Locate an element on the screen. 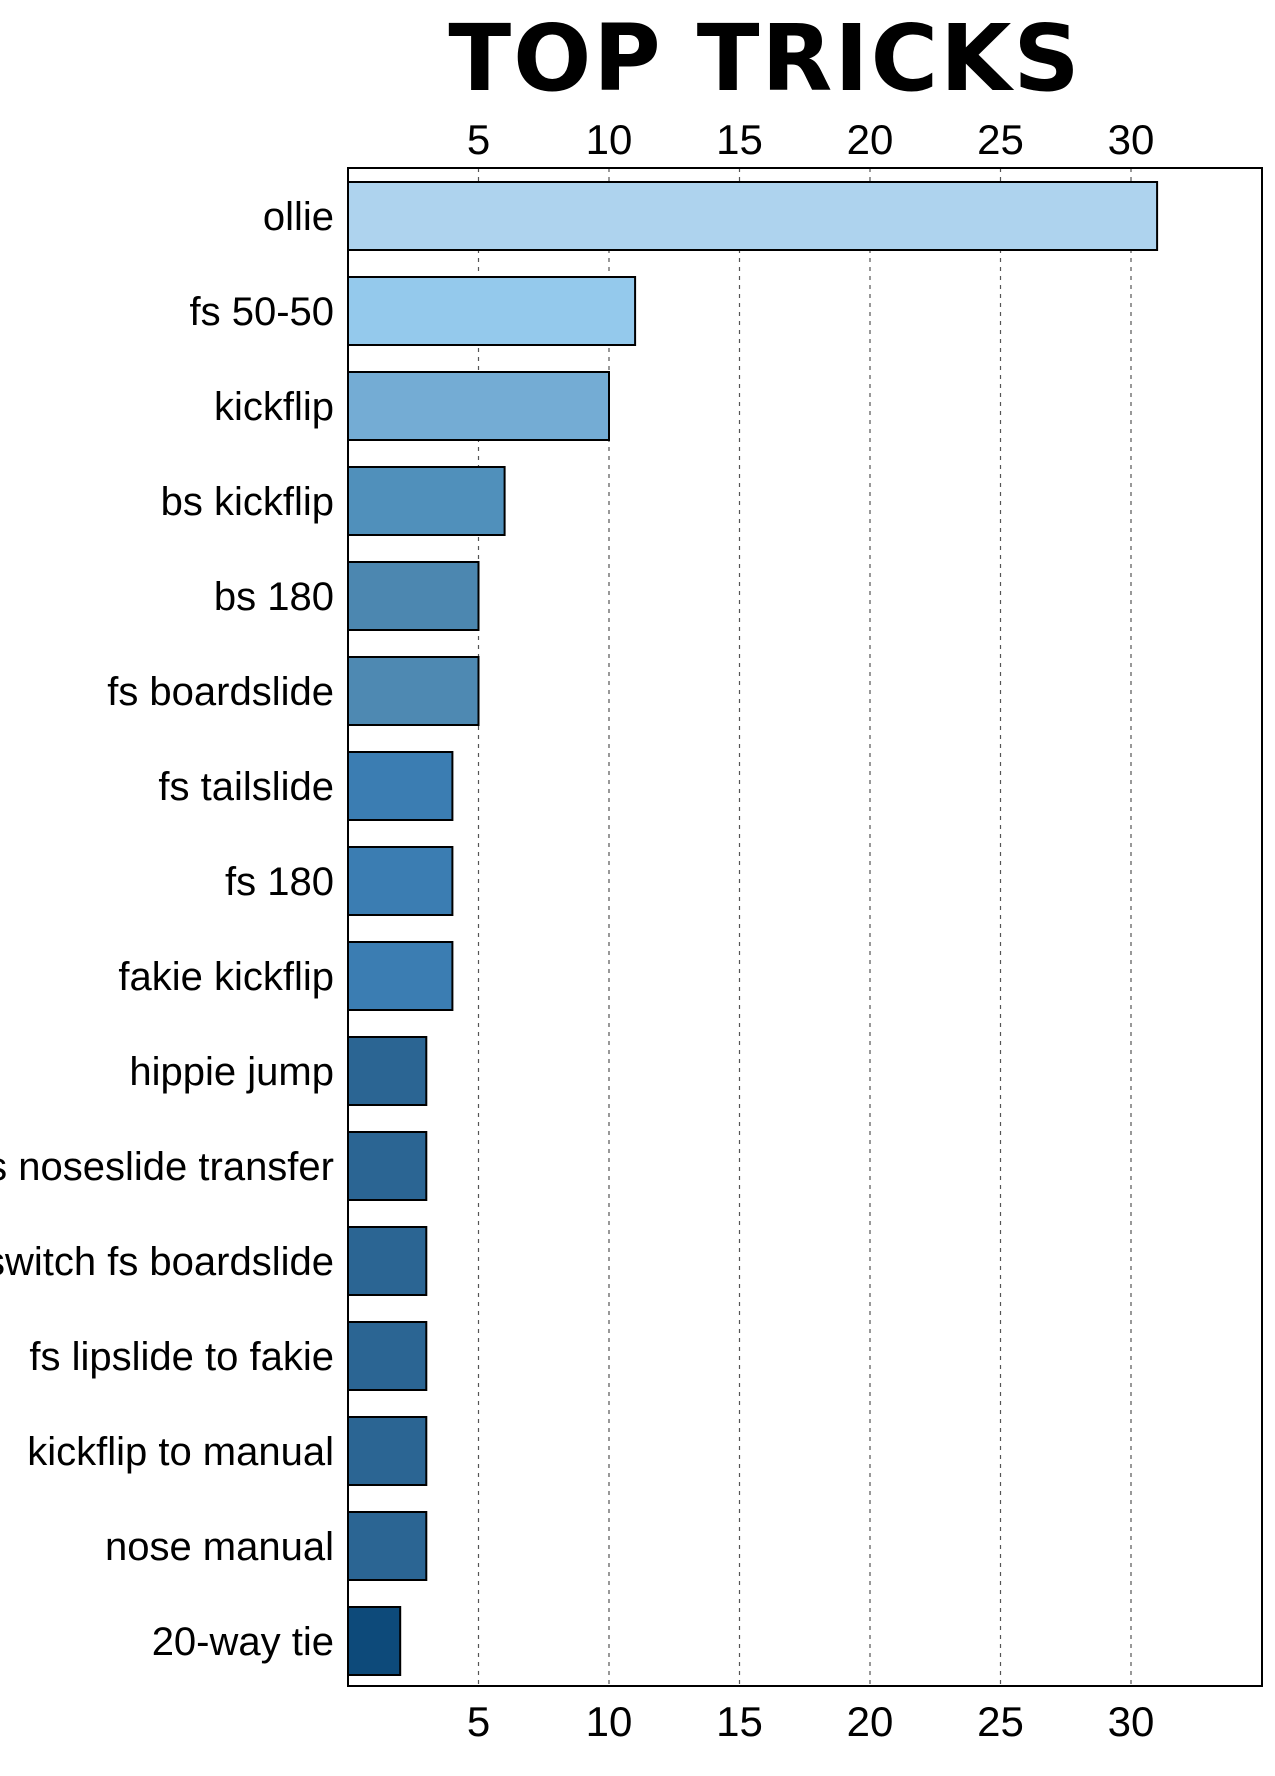 Image resolution: width=1275 pixels, height=1776 pixels. top-tick-label: 15 is located at coordinates (739, 139).